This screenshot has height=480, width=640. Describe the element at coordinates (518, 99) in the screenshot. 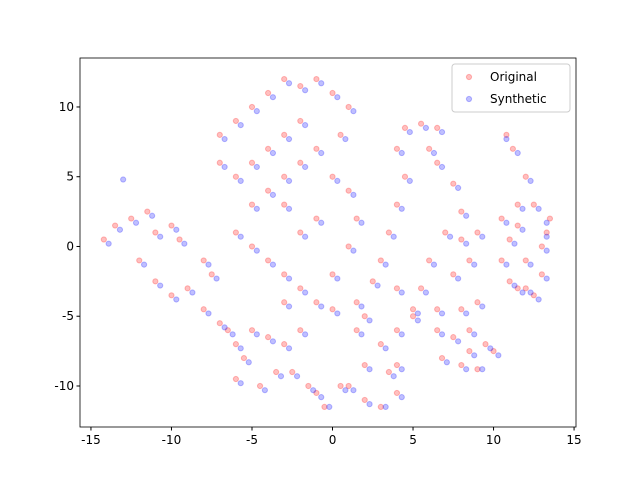

I see `legend-label: Synthetic` at that location.